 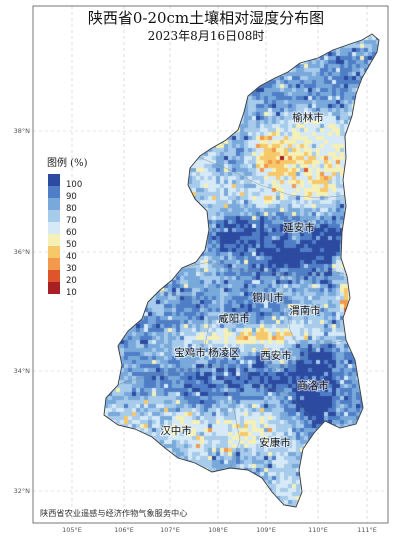 I want to click on legend-label-40: 40, so click(x=71, y=257).